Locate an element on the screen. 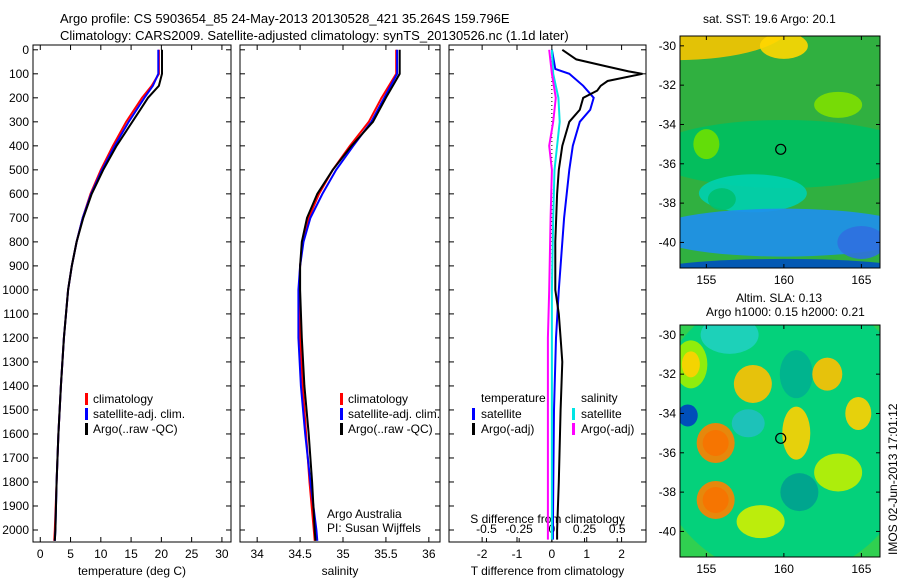 Image resolution: width=900 pixels, height=580 pixels. x-axis-label: T difference from climatology is located at coordinates (548, 571).